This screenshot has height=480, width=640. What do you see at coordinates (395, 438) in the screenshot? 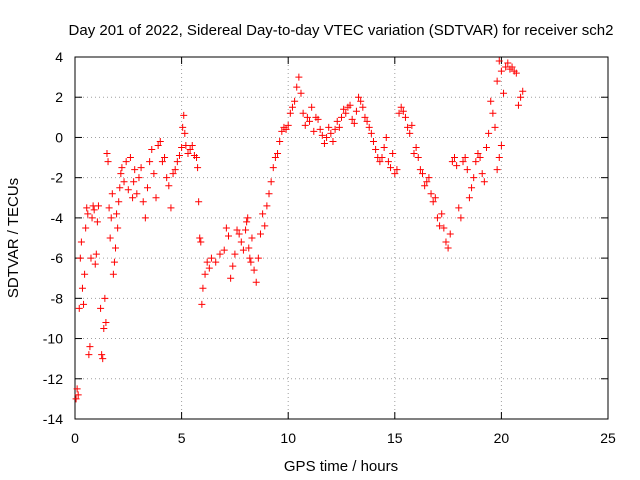
I see `x-tick-label: 15` at bounding box center [395, 438].